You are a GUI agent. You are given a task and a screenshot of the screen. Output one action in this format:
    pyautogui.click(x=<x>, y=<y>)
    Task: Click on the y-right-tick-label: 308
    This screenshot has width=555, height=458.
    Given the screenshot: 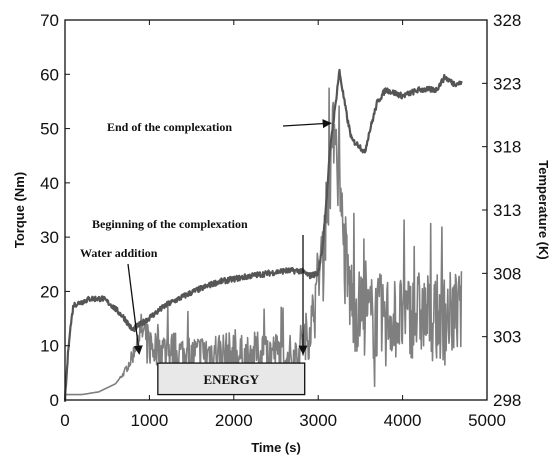 What is the action you would take?
    pyautogui.click(x=507, y=273)
    